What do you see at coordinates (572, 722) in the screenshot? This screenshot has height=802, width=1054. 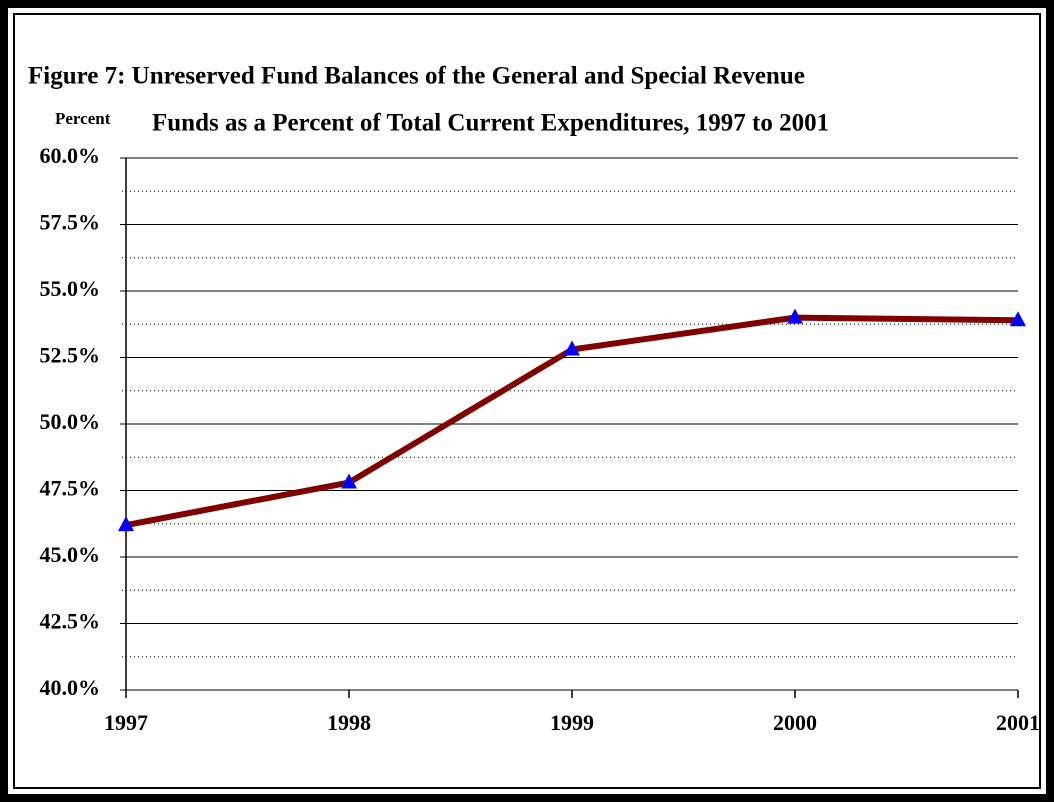 I see `x-tick-label: 1999` at bounding box center [572, 722].